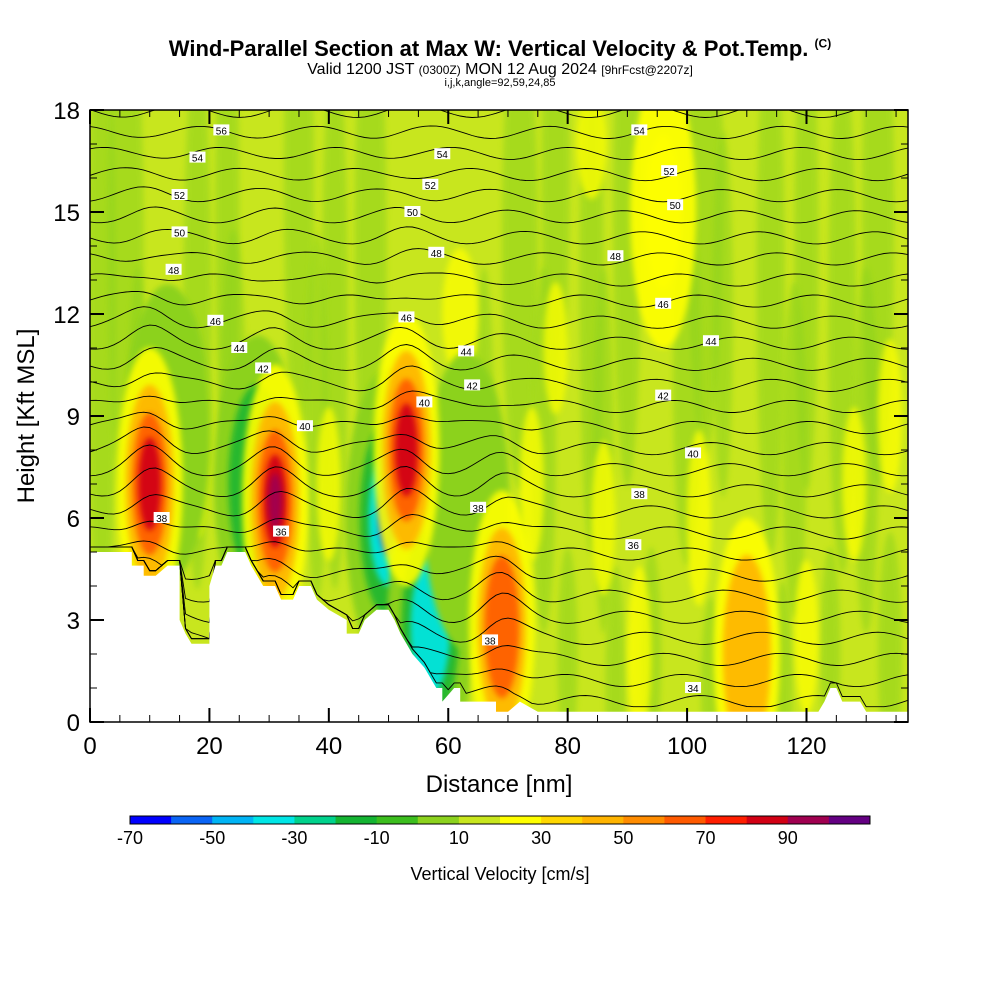 Image resolution: width=1000 pixels, height=1000 pixels. I want to click on y-tick-label: 18, so click(66, 111).